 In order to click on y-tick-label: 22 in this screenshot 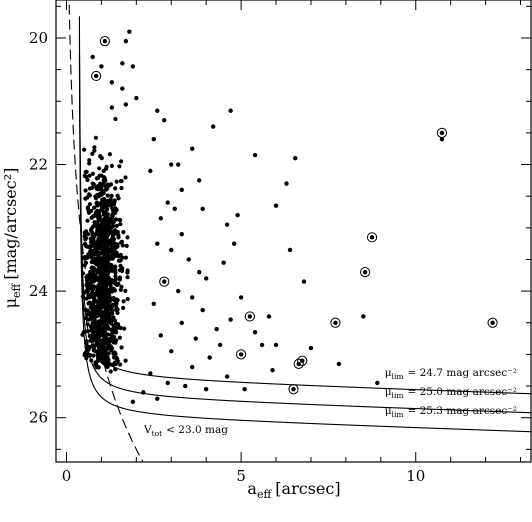, I will do `click(38, 165)`.